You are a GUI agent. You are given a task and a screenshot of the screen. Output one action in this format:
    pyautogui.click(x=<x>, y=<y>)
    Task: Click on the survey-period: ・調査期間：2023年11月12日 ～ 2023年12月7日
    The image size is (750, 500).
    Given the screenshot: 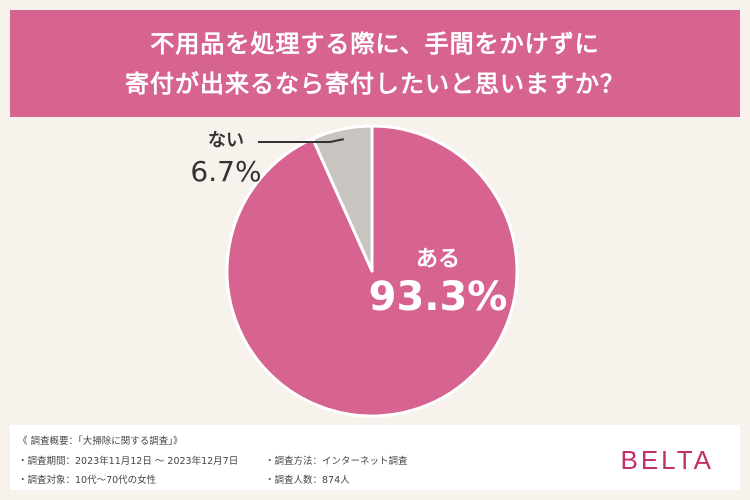 What is the action you would take?
    pyautogui.click(x=128, y=461)
    